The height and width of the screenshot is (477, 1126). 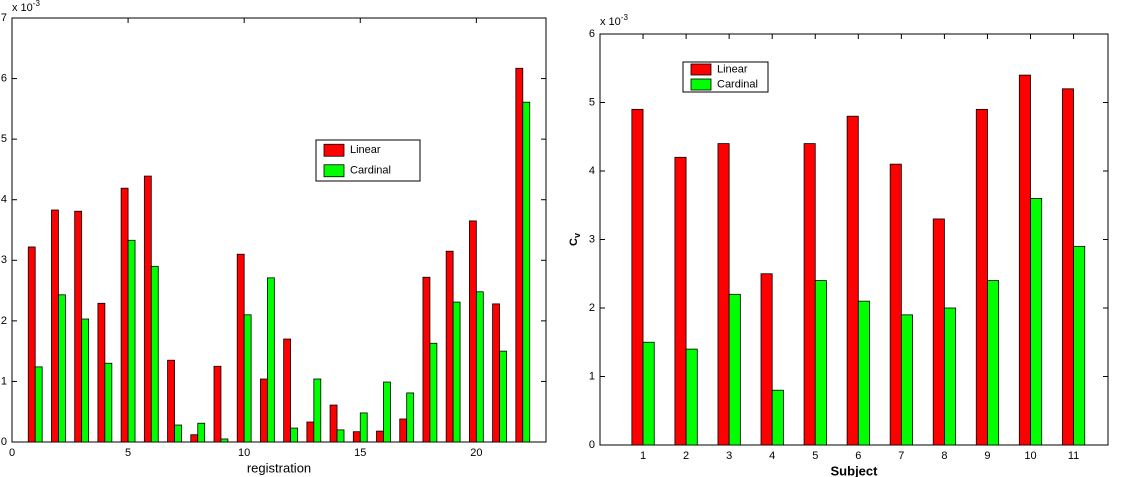 I want to click on x-tick-label: 2, so click(x=686, y=456).